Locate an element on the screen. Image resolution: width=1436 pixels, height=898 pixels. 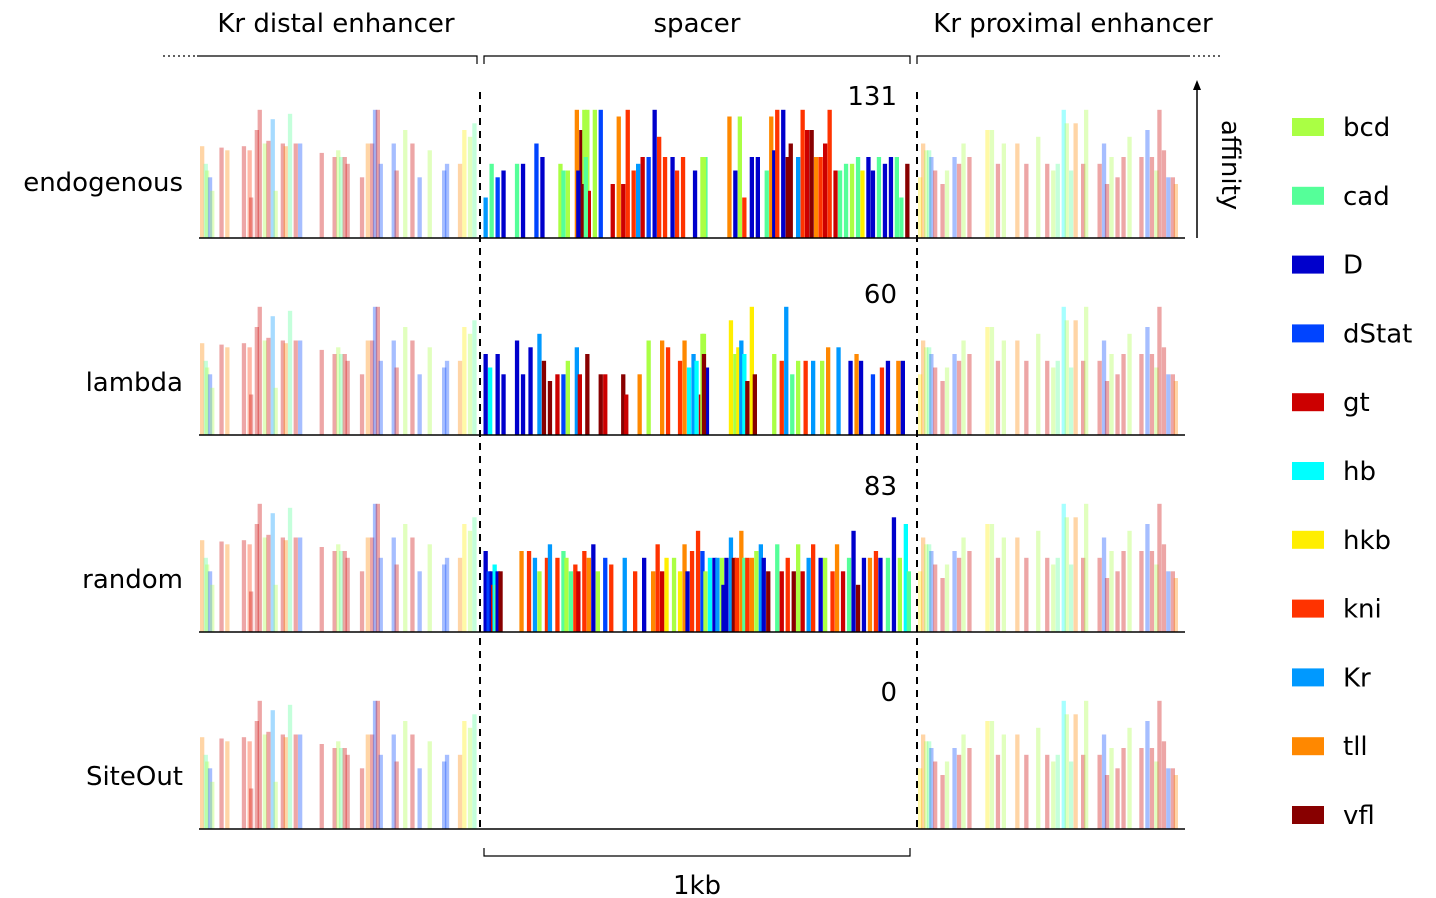
legend-item-Kr: Kr is located at coordinates (1331, 678).